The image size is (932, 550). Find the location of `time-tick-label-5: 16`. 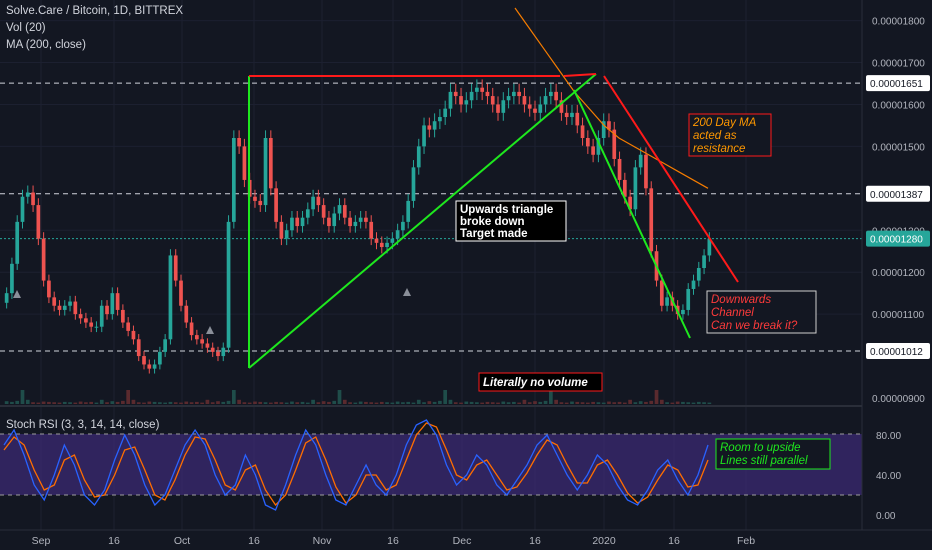

time-tick-label-5: 16 is located at coordinates (393, 541).